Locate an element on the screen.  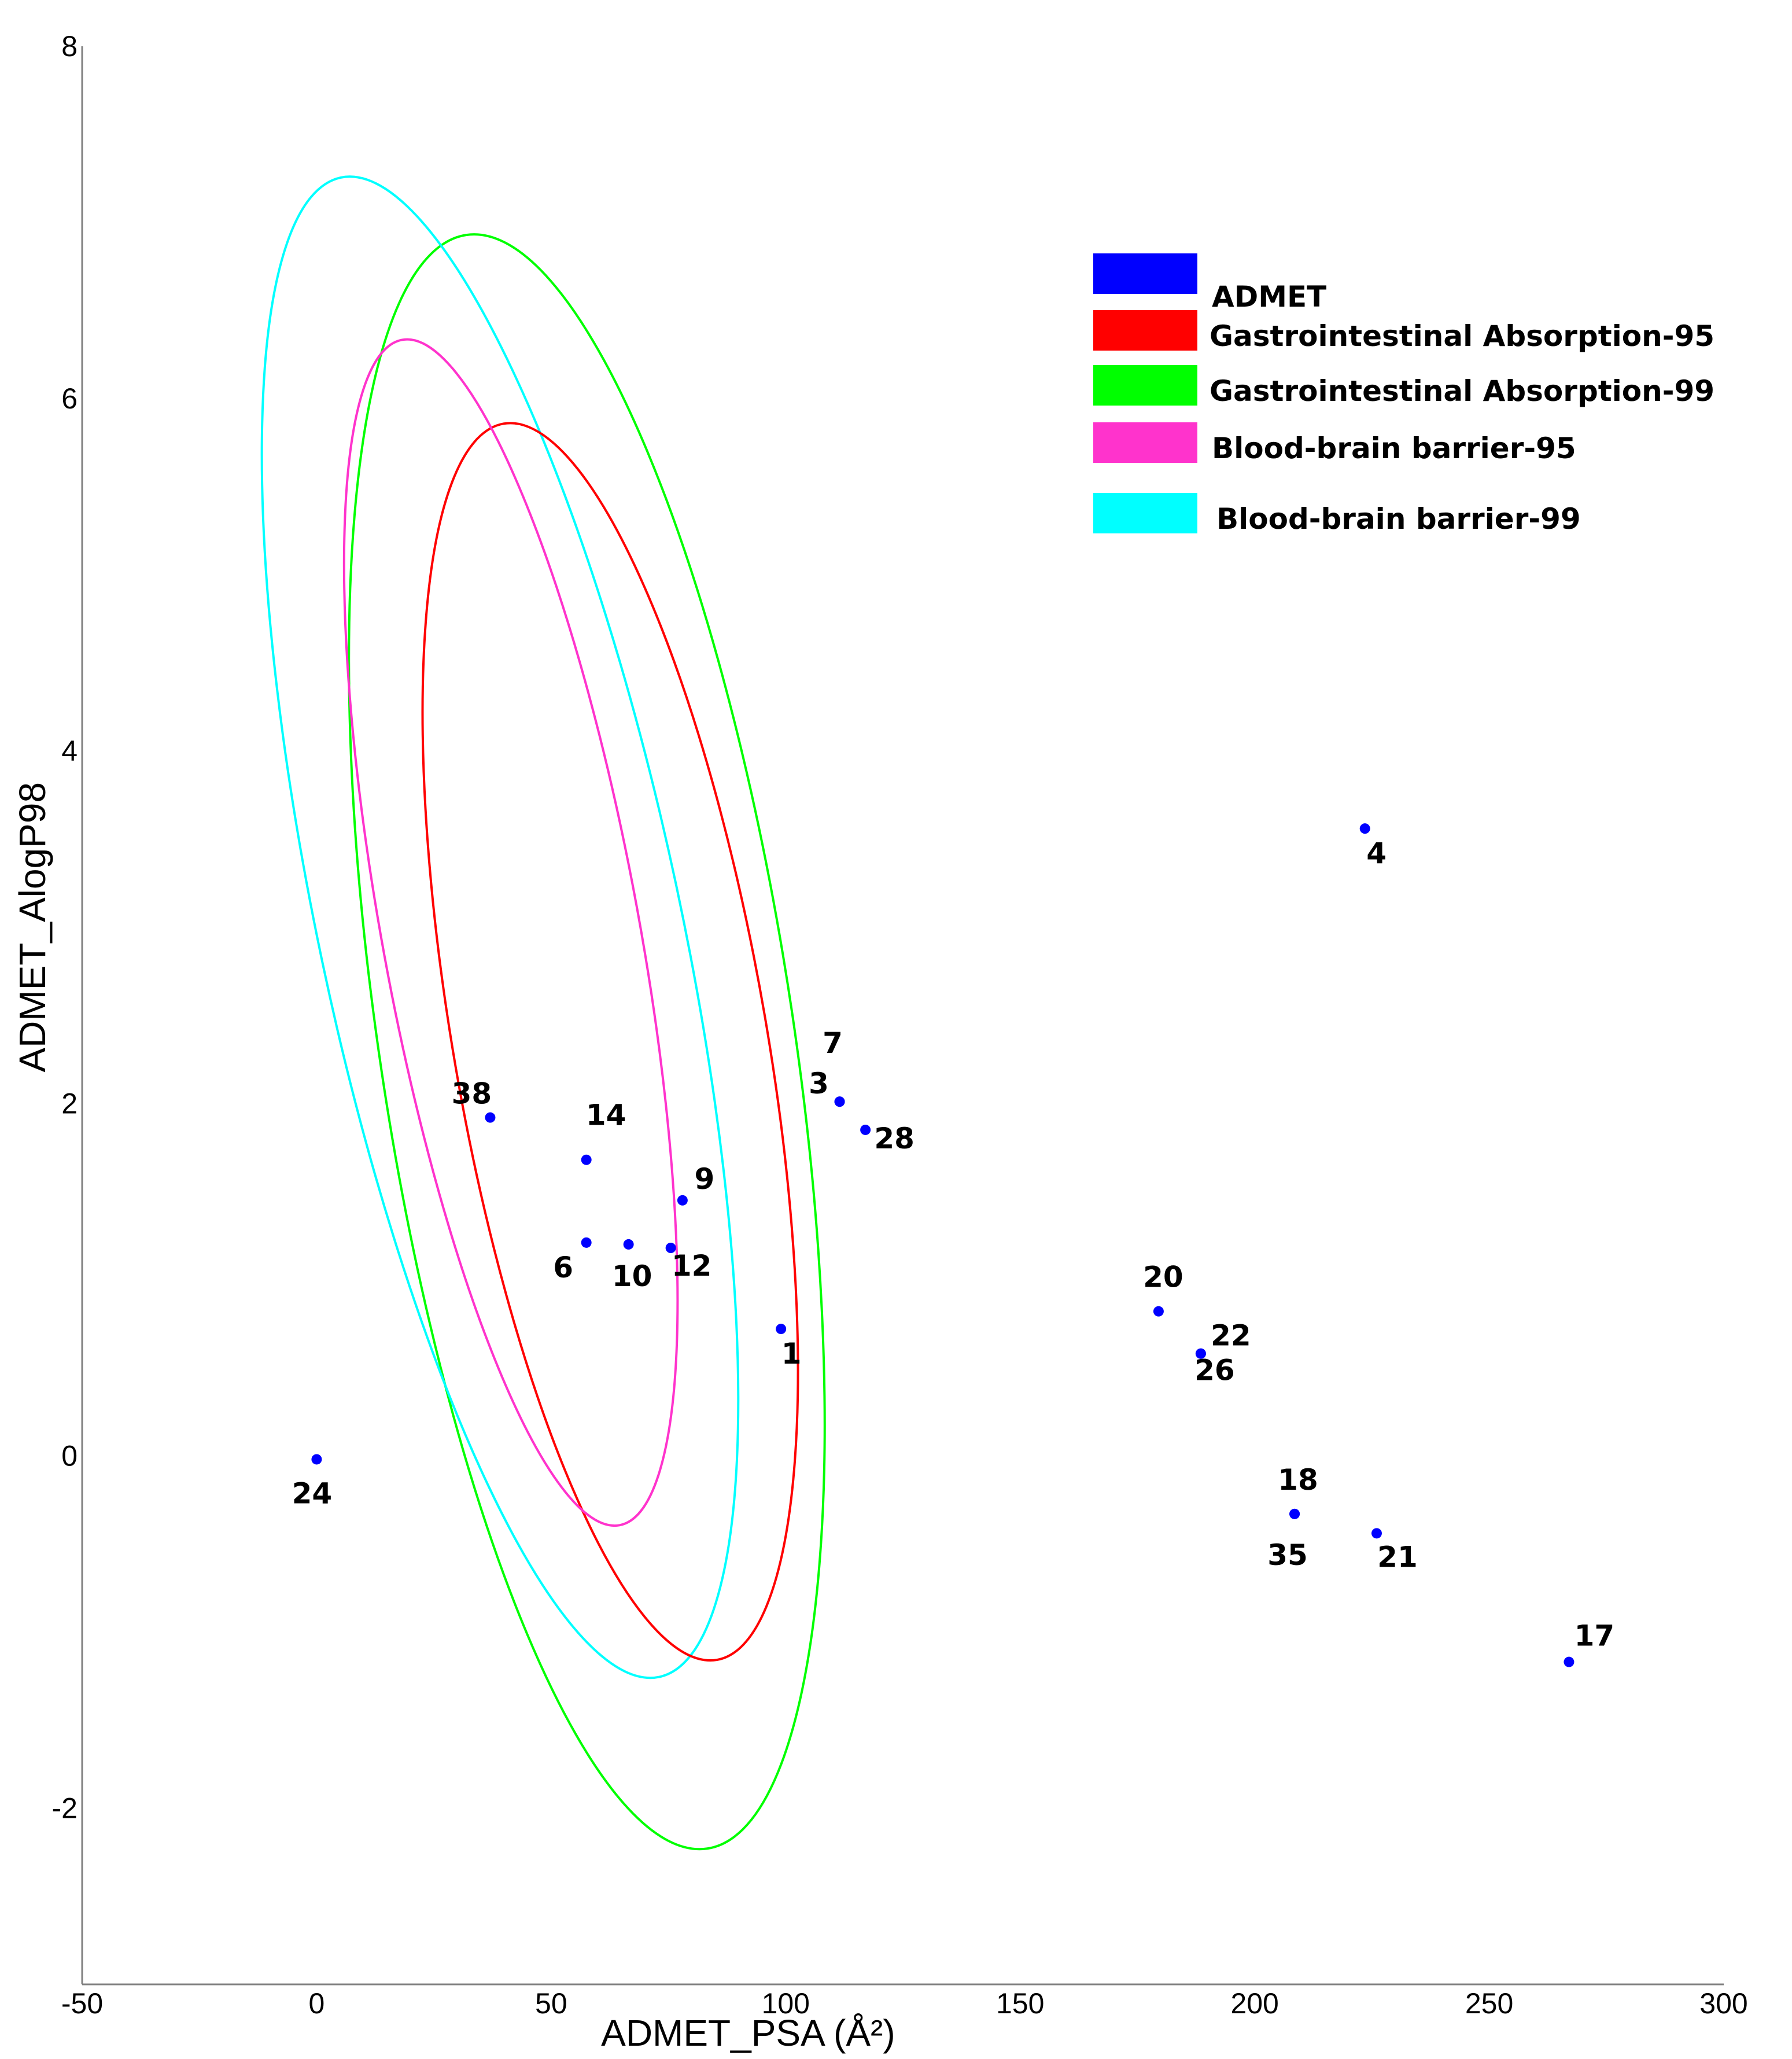
point-label: 1 is located at coordinates (791, 1354).